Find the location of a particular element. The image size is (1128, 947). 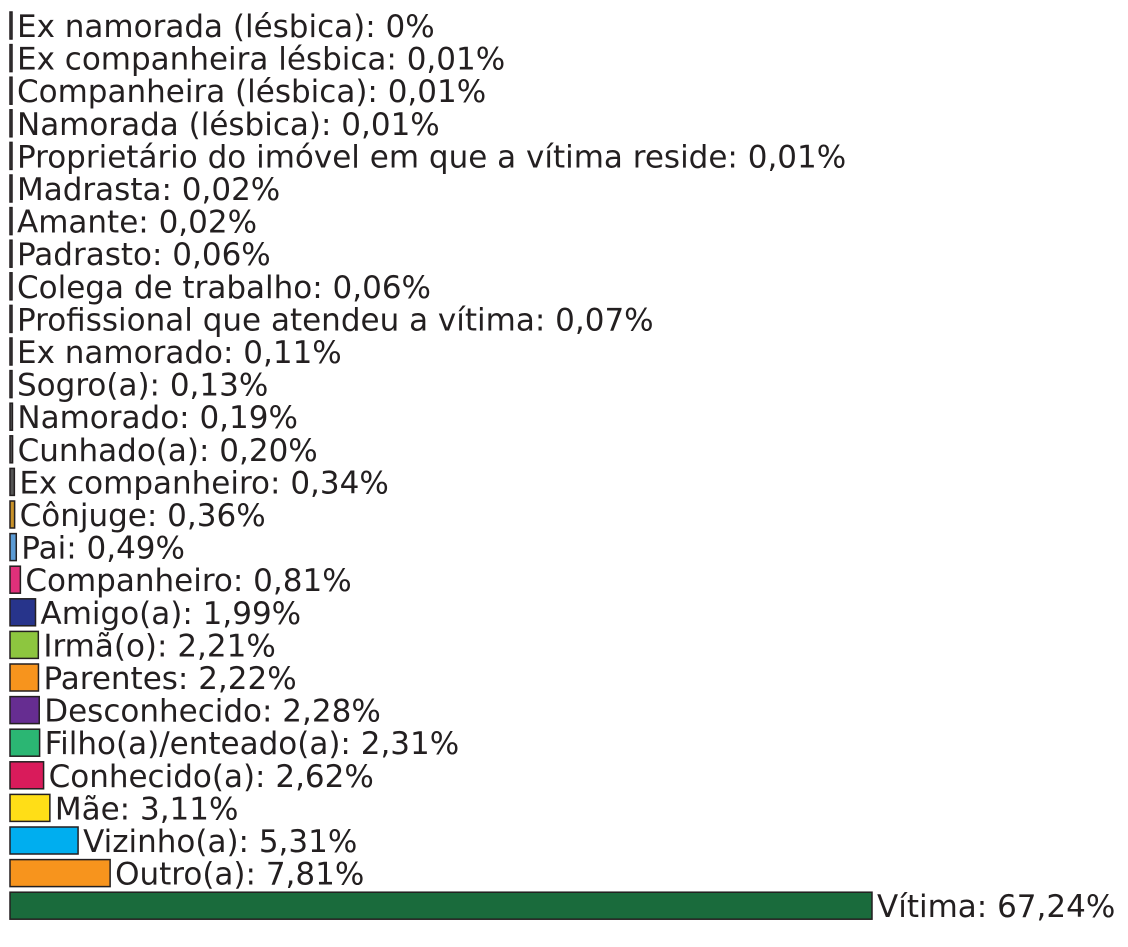

bar-label: Ex companheiro: 0,34% is located at coordinates (203, 483).